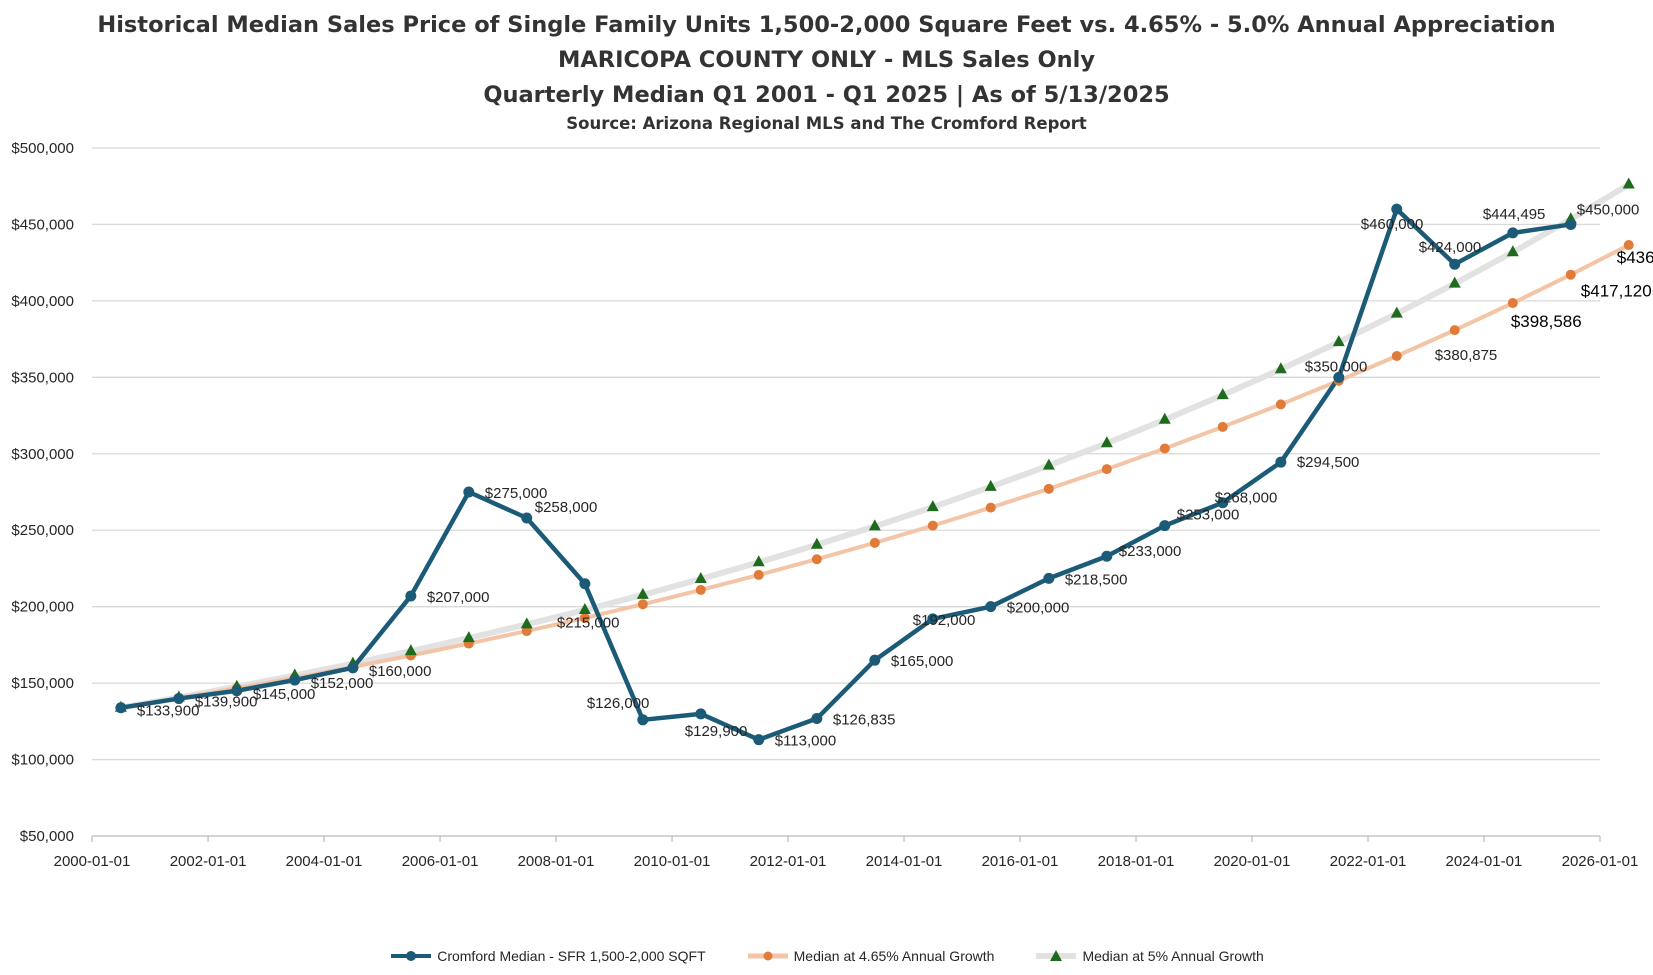 This screenshot has height=975, width=1653. What do you see at coordinates (411, 956) in the screenshot?
I see `legend-swatch-cromford` at bounding box center [411, 956].